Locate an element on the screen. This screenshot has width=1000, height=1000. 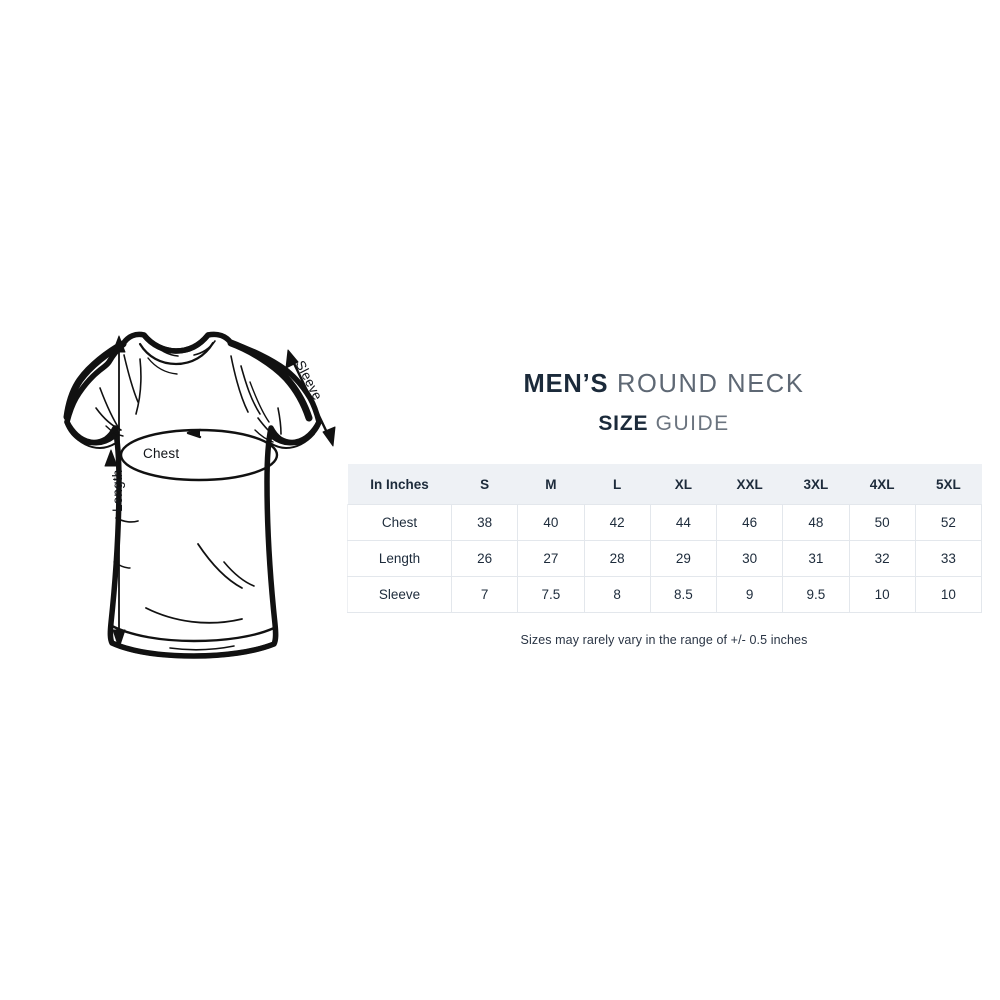
column-header-xxl: XXL is located at coordinates (749, 484).